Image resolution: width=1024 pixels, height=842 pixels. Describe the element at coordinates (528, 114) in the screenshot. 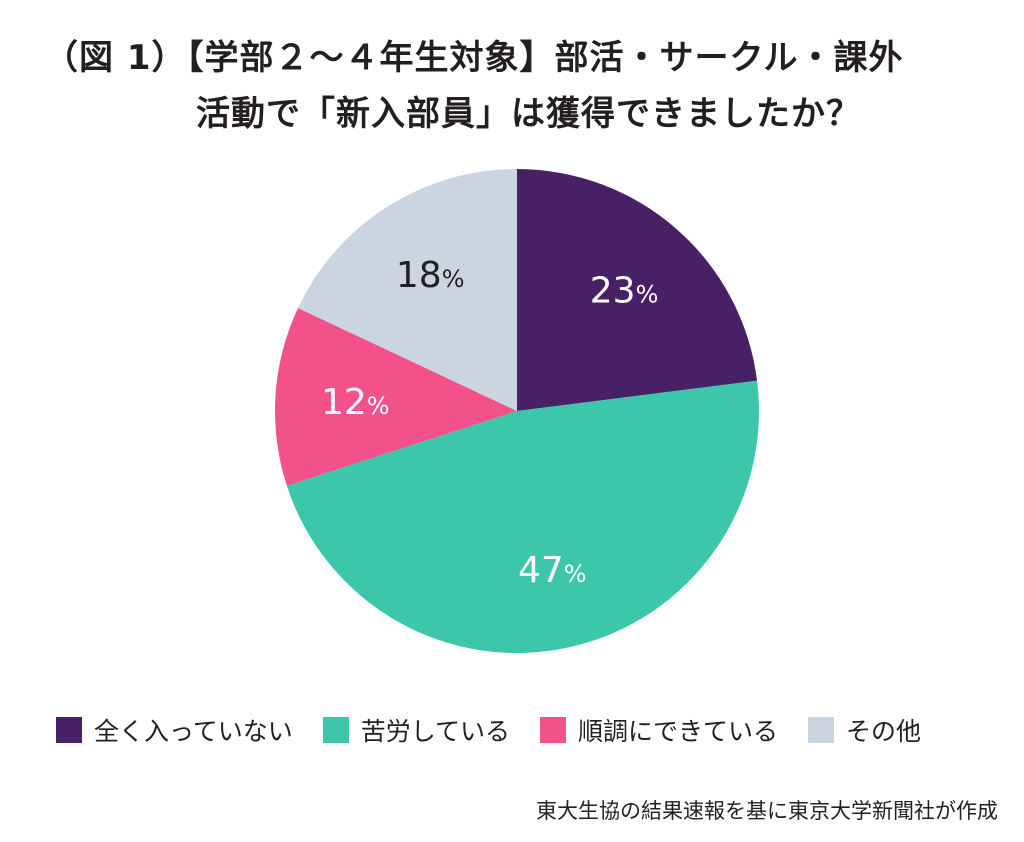

I see `chart-title-line-2: 活動で「新入部員」は獲得できましたか？` at that location.